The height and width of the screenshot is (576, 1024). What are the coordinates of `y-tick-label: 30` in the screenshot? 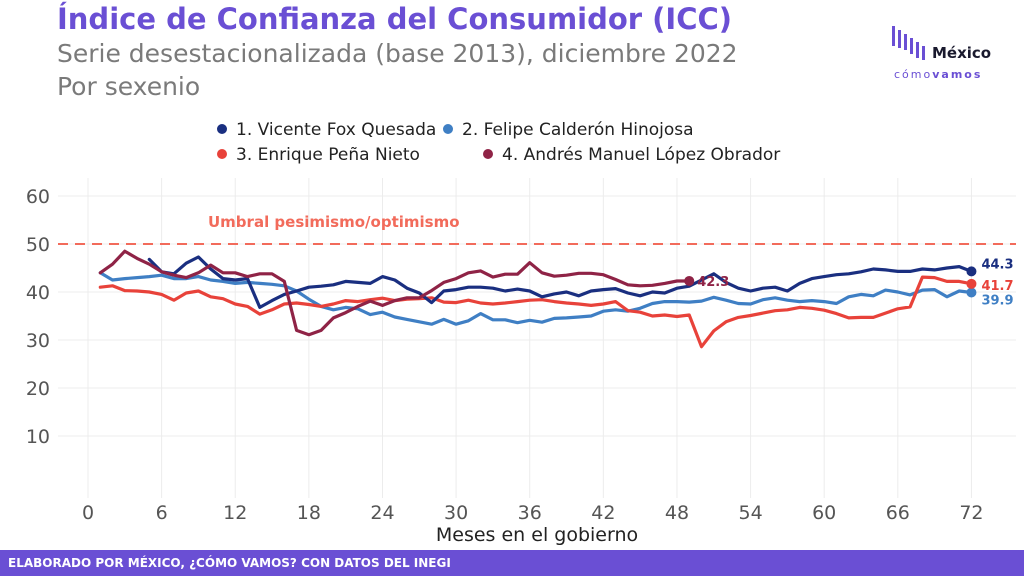 It's located at (38, 341).